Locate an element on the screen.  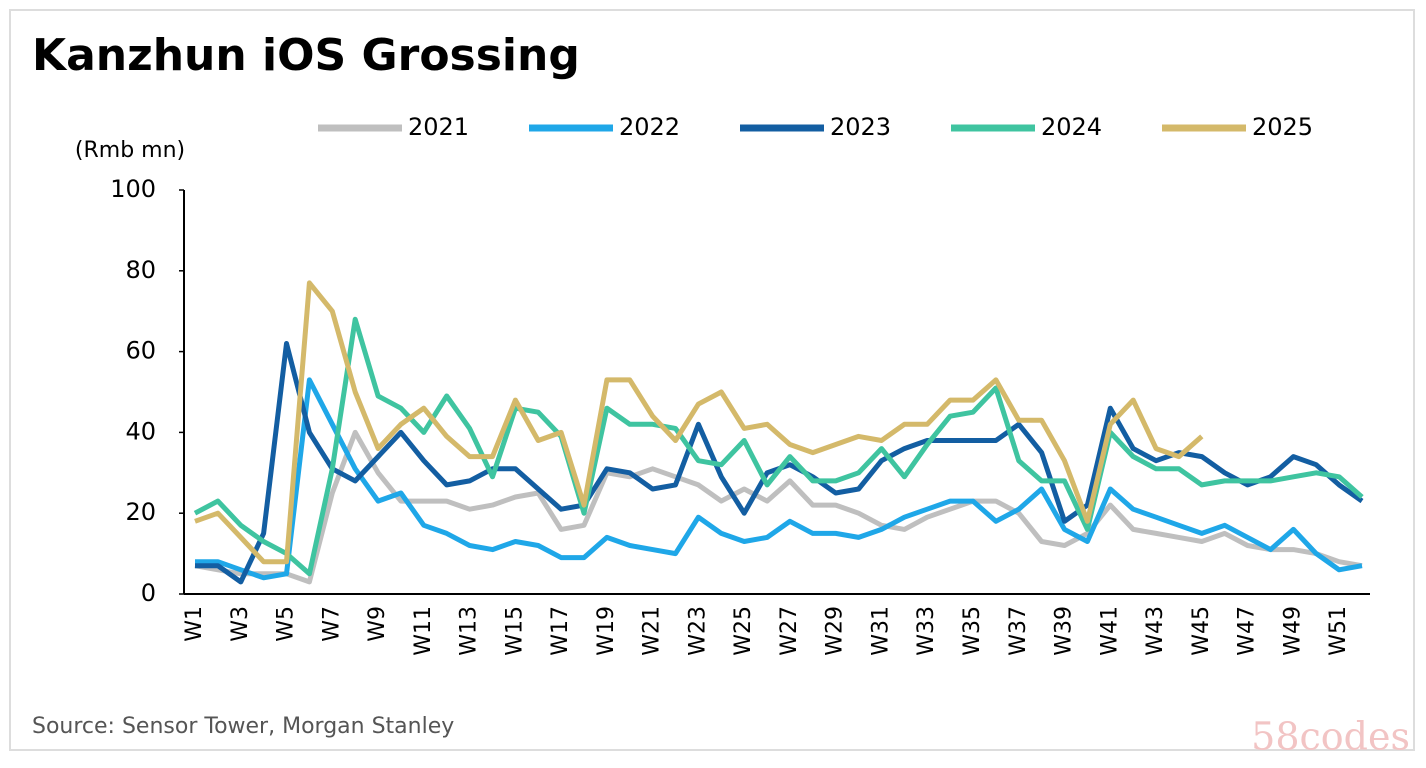
y-tick-label: 0 is located at coordinates (148, 593).